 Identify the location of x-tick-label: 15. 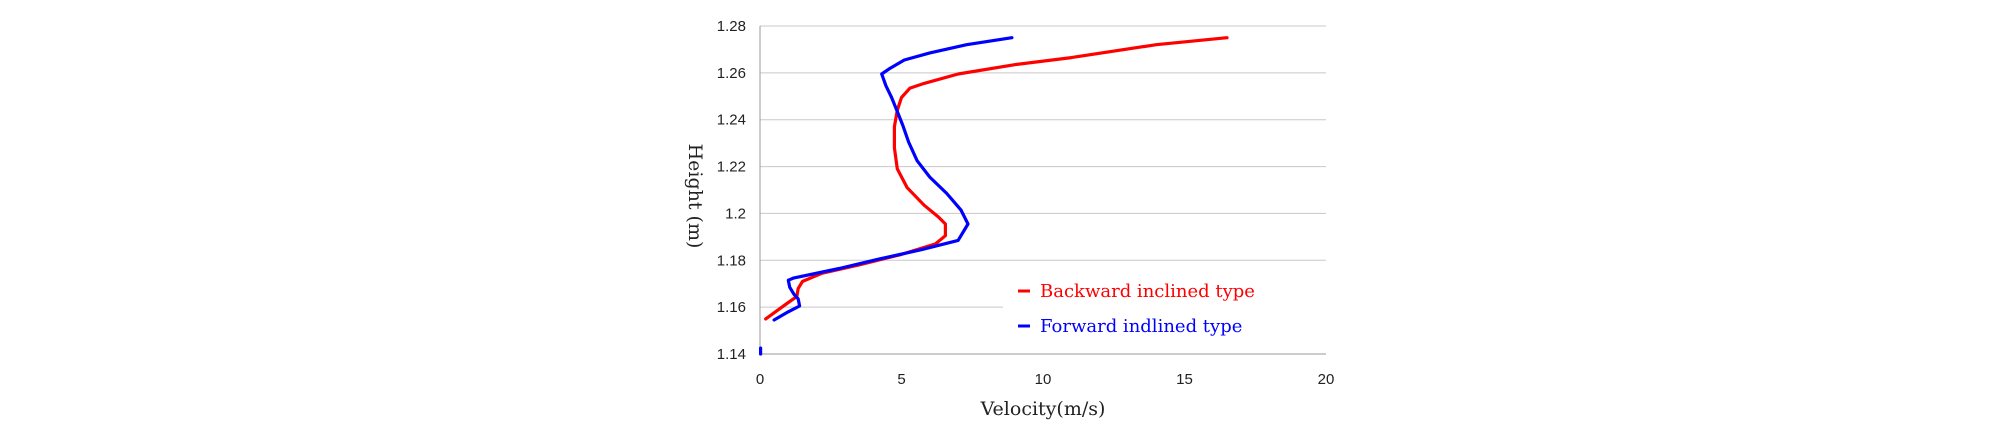
(1184, 379).